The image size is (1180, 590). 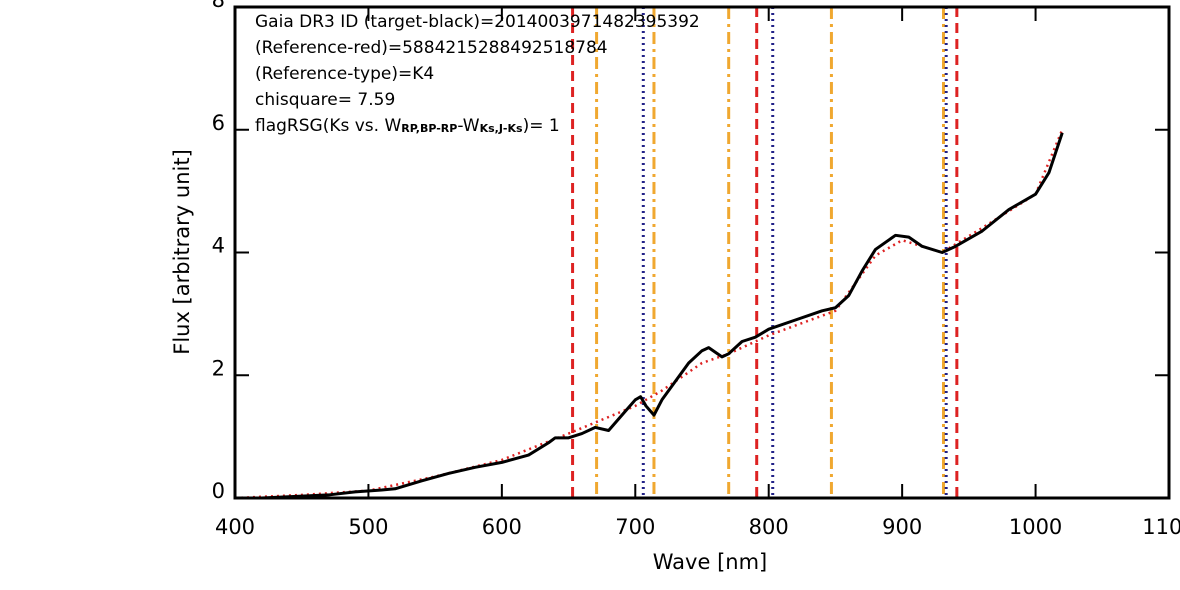 I want to click on annotation-subscript: Ks,J-Ks, so click(x=501, y=128).